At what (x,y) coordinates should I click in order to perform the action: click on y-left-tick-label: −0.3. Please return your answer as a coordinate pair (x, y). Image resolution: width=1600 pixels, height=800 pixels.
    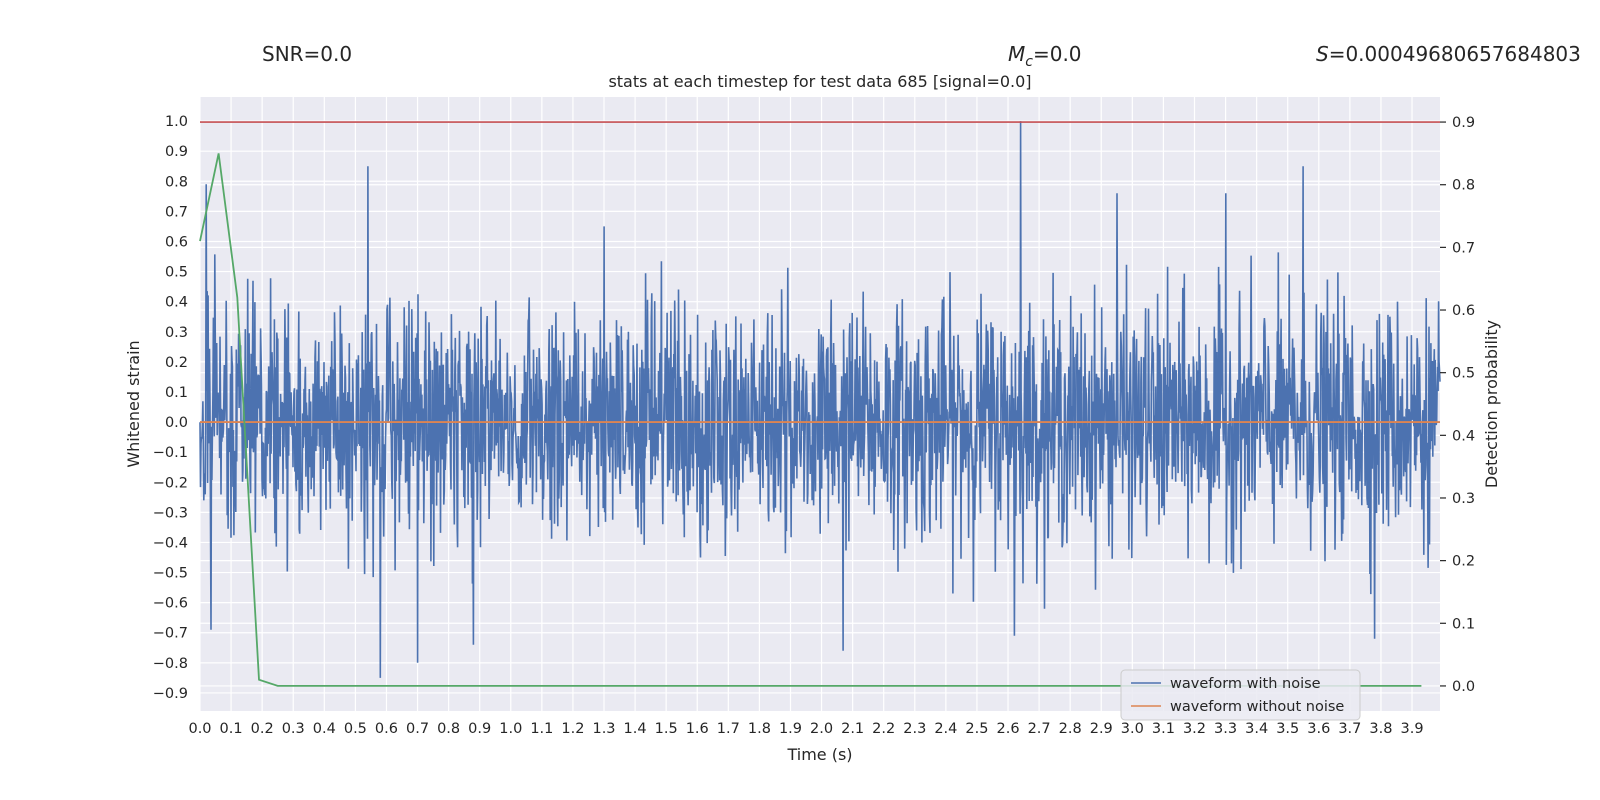
    Looking at the image, I should click on (170, 513).